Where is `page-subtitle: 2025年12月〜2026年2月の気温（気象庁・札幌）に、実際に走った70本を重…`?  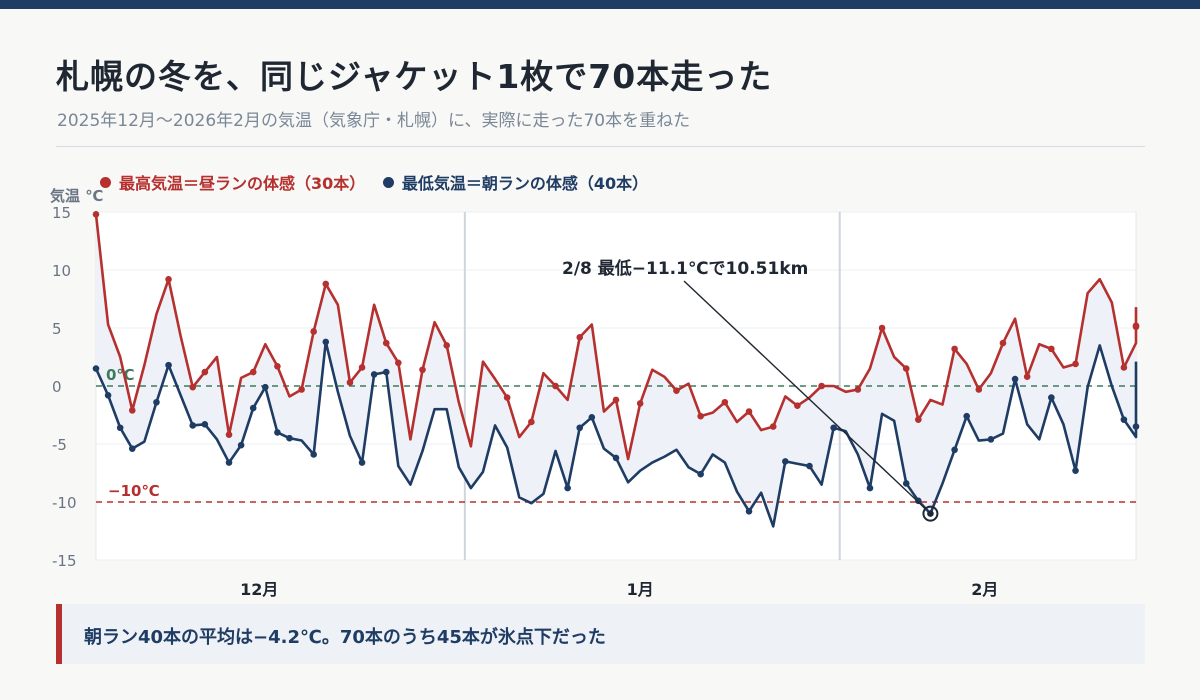
page-subtitle: 2025年12月〜2026年2月の気温（気象庁・札幌）に、実際に走った70本を重… is located at coordinates (374, 121).